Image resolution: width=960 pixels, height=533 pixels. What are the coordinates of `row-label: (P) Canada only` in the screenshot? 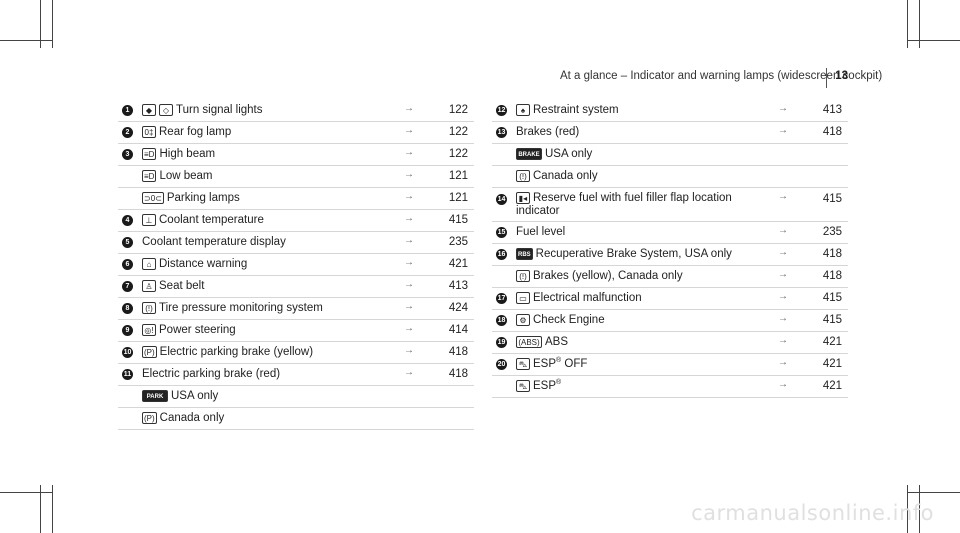 It's located at (183, 418).